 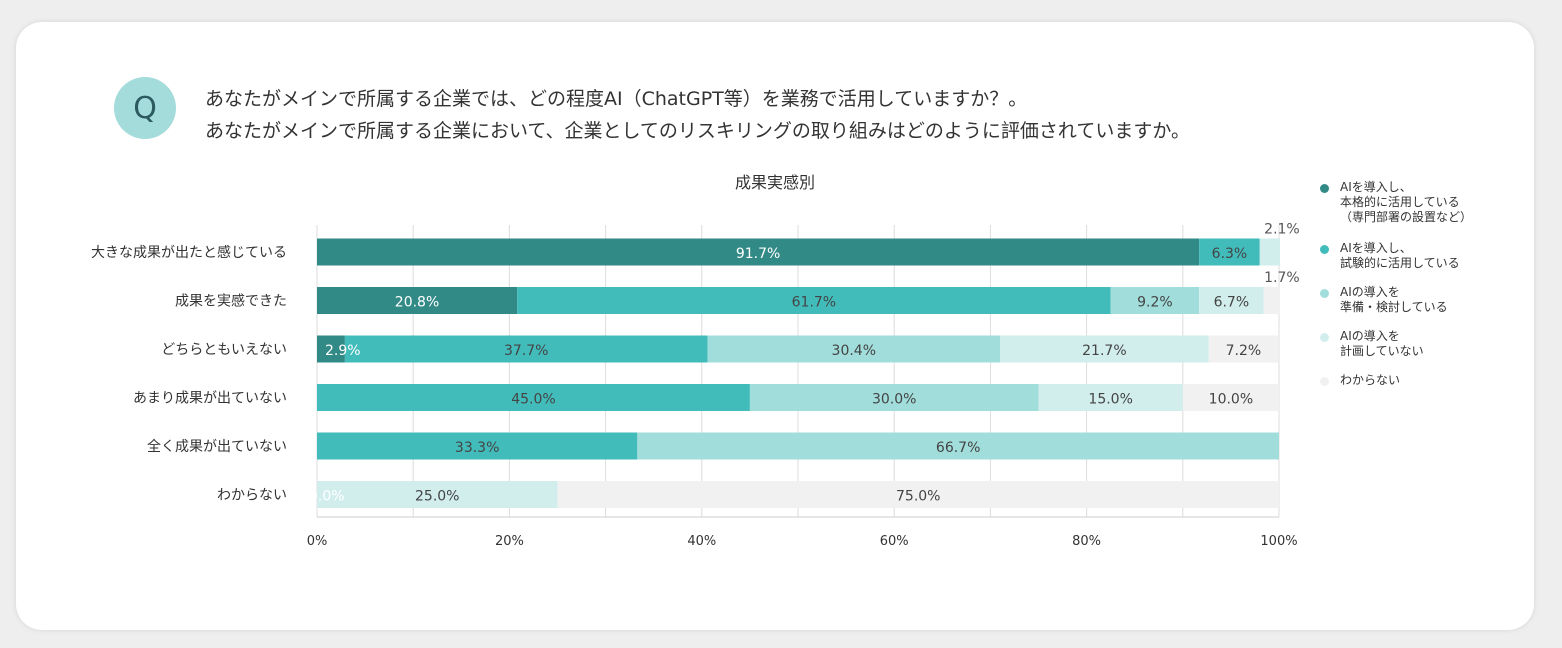 I want to click on data-label: 66.7%, so click(x=958, y=448).